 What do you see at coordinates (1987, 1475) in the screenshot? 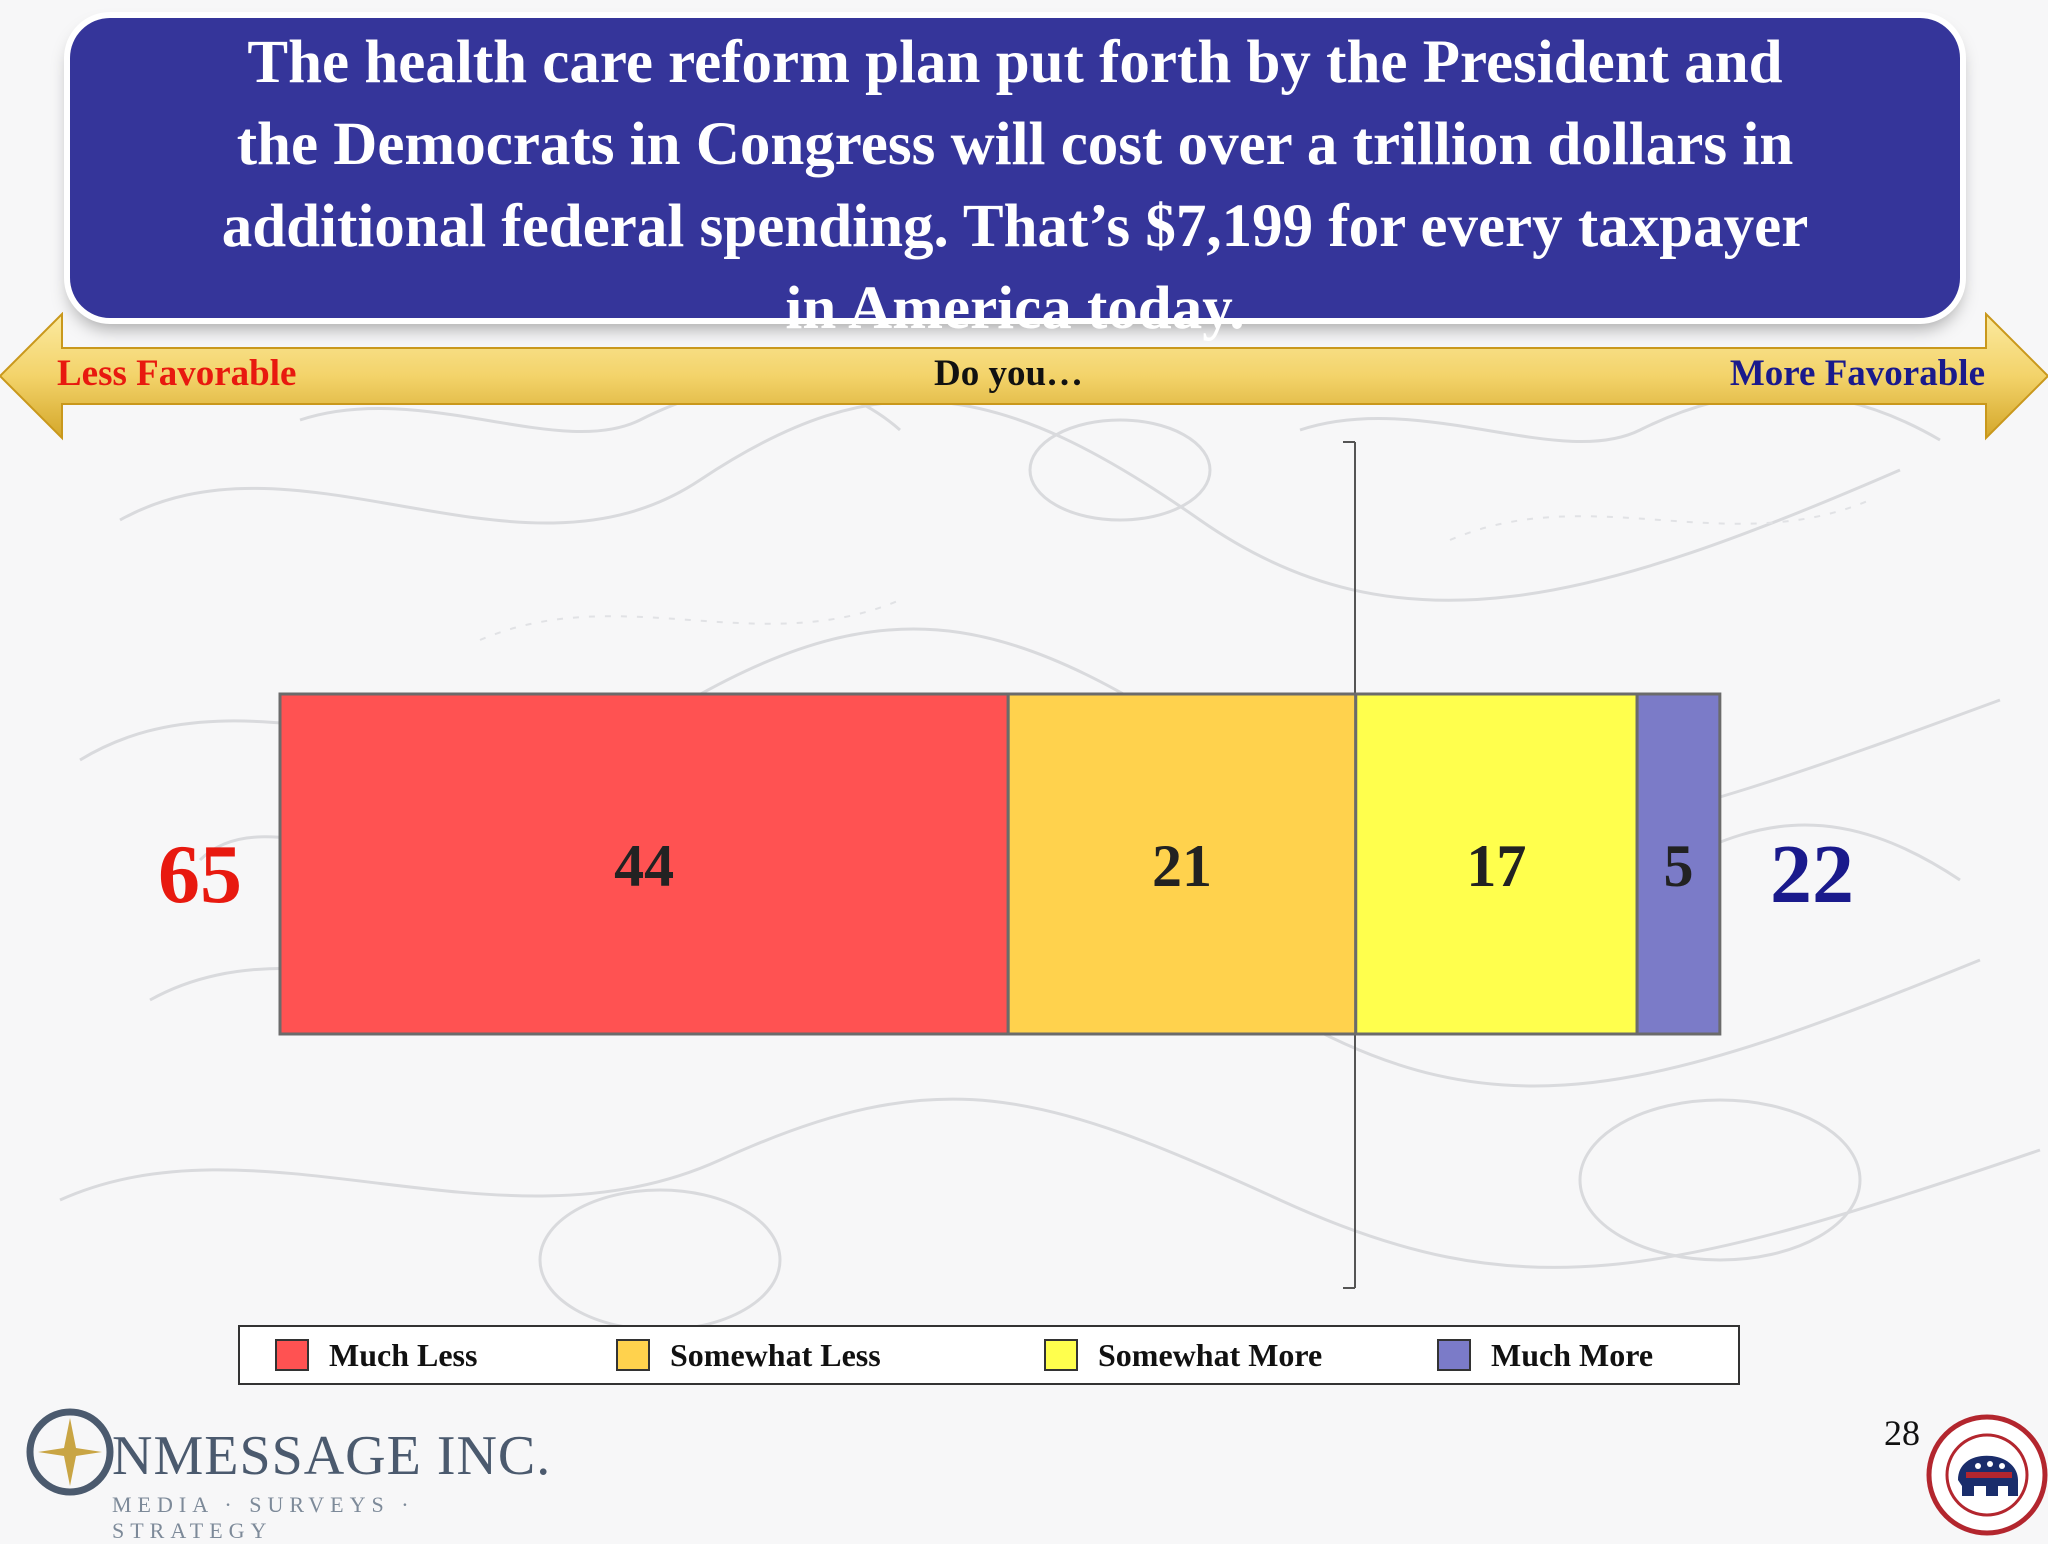
I see `rnc-seal-logo` at bounding box center [1987, 1475].